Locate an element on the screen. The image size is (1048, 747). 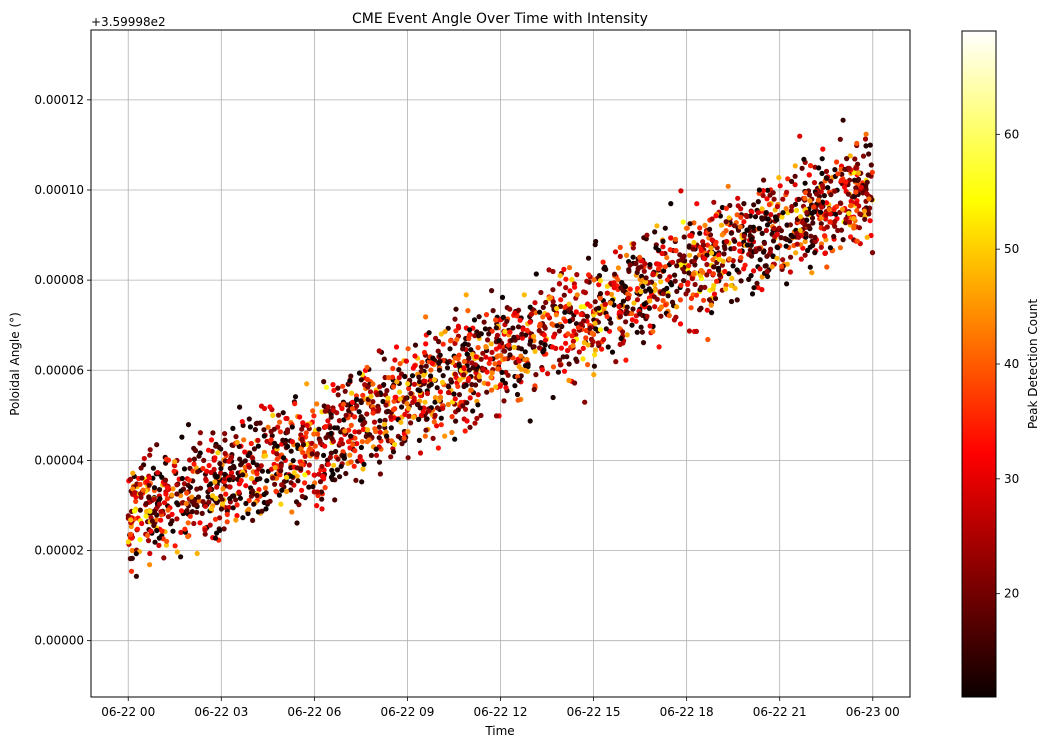
x-axis-label: Time is located at coordinates (499, 731).